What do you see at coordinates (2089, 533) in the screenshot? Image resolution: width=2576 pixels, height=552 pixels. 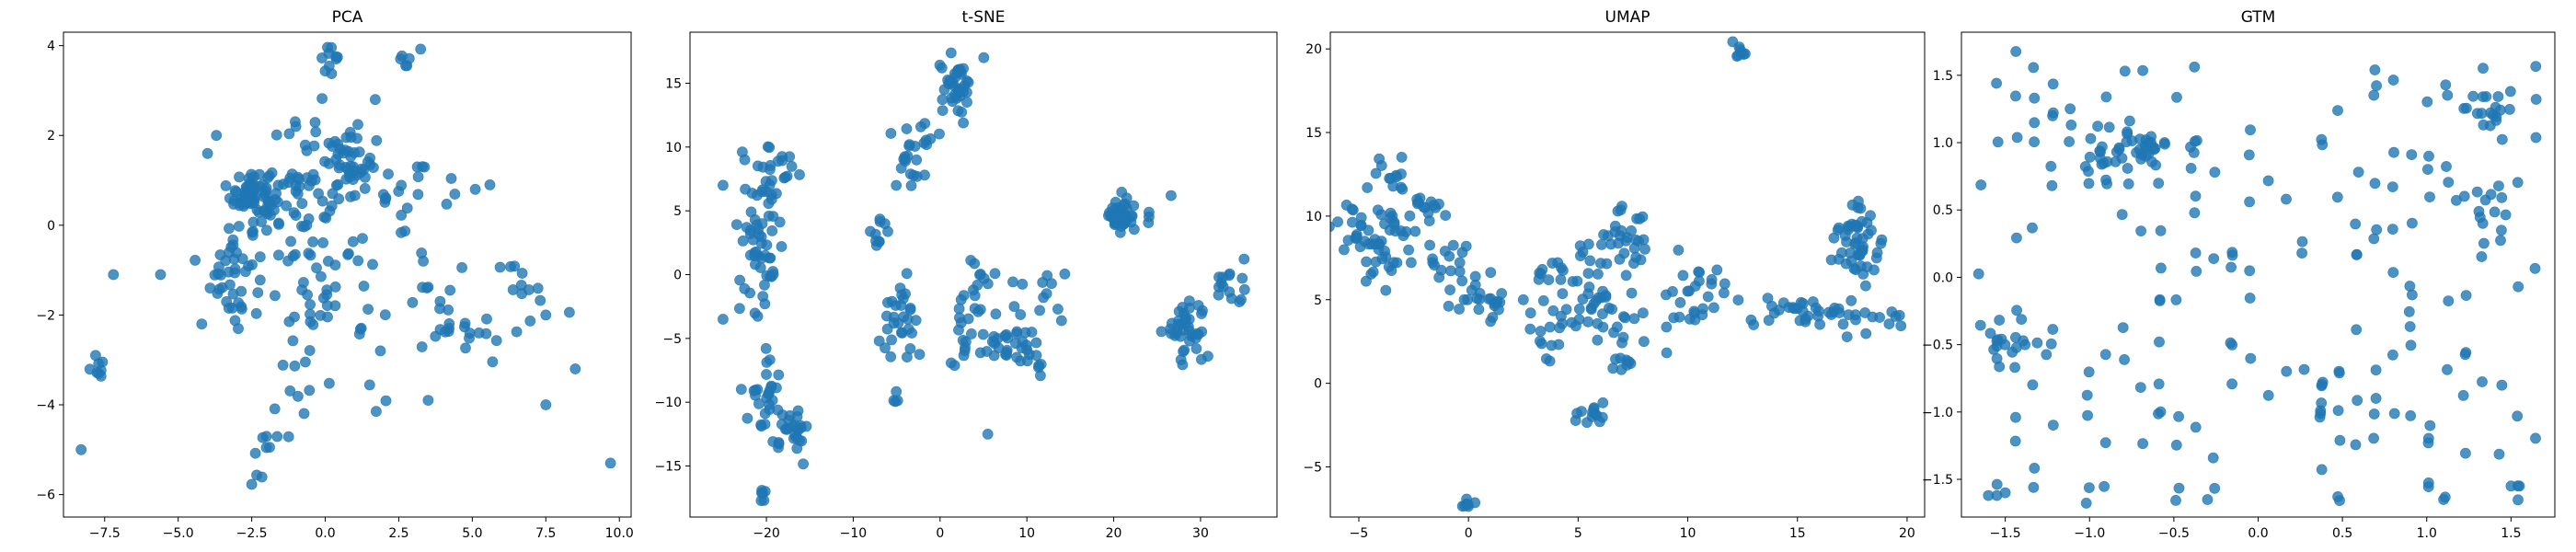 I see `x-tick-label: −1.0` at bounding box center [2089, 533].